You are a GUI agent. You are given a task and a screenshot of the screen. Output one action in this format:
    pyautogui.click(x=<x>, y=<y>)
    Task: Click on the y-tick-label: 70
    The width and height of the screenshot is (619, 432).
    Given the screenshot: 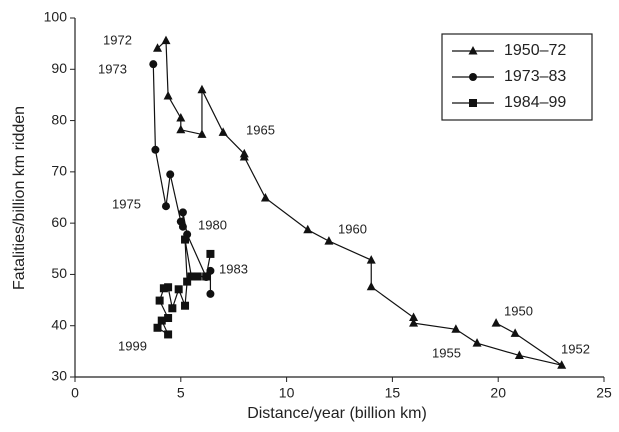 What is the action you would take?
    pyautogui.click(x=59, y=171)
    